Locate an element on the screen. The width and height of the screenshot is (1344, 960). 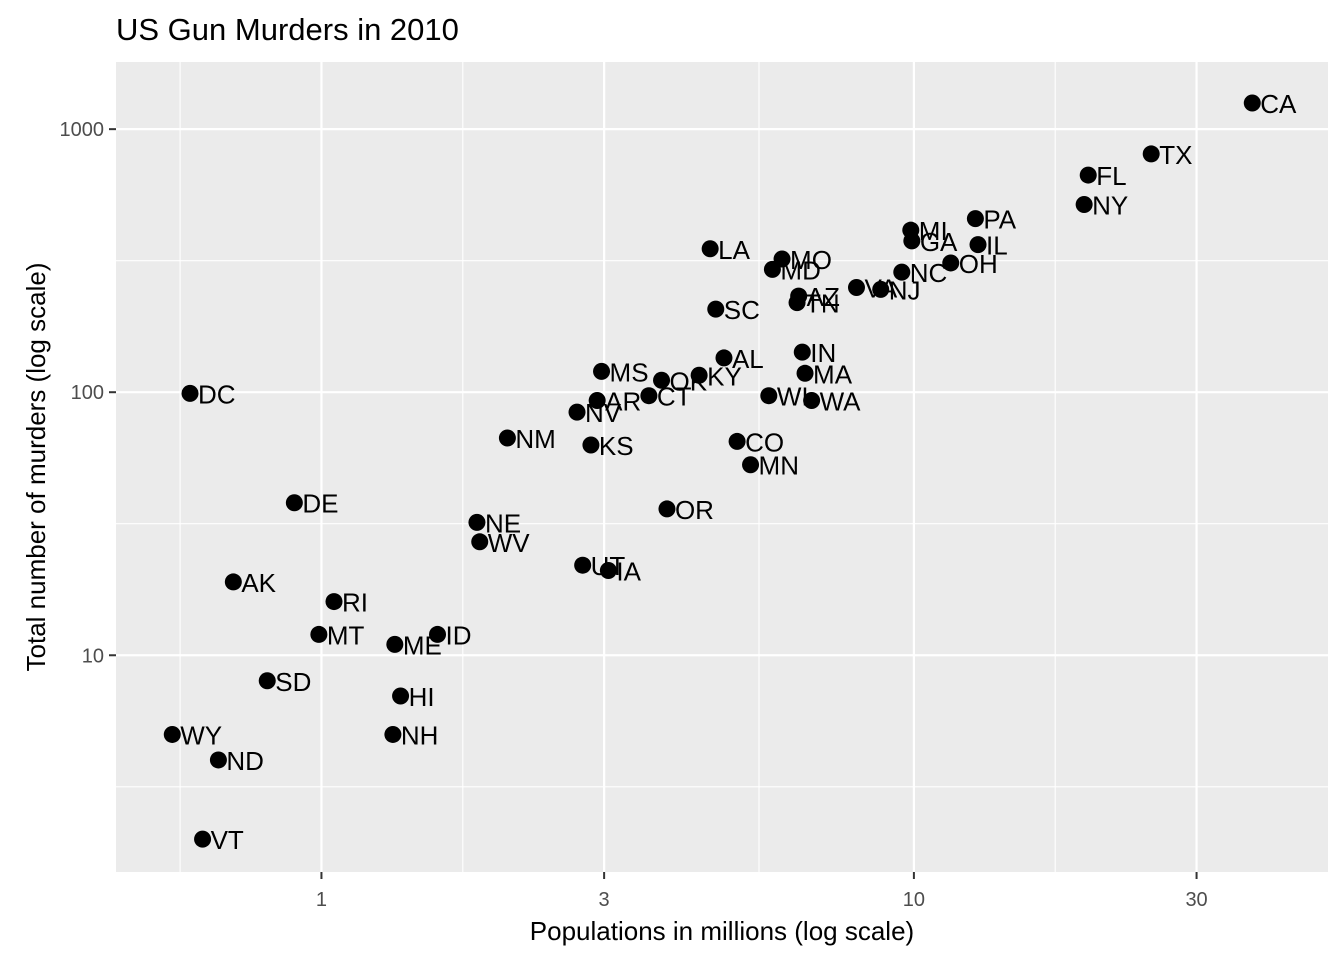
point-label: DE is located at coordinates (320, 504).